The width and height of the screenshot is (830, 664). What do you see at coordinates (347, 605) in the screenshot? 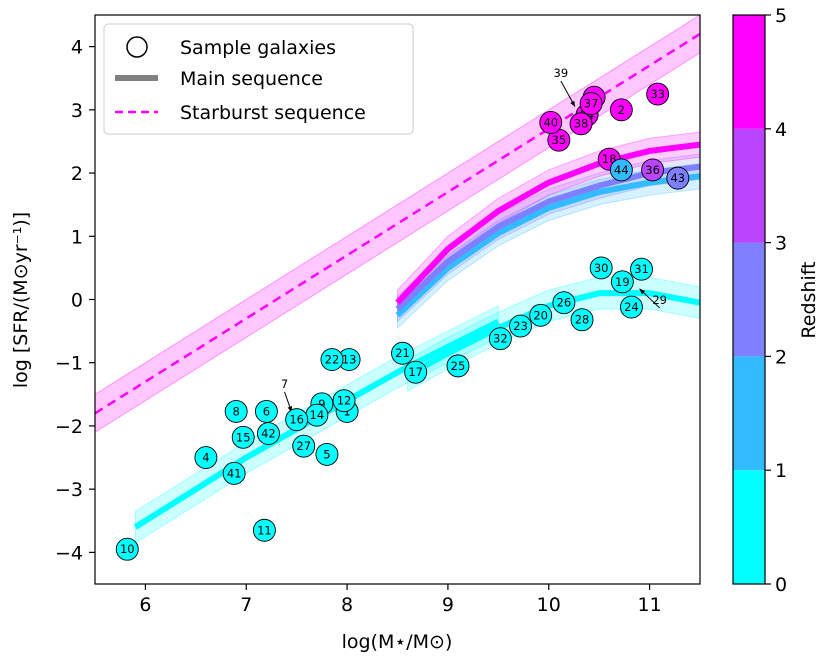
I see `x-tick-label: 8` at bounding box center [347, 605].